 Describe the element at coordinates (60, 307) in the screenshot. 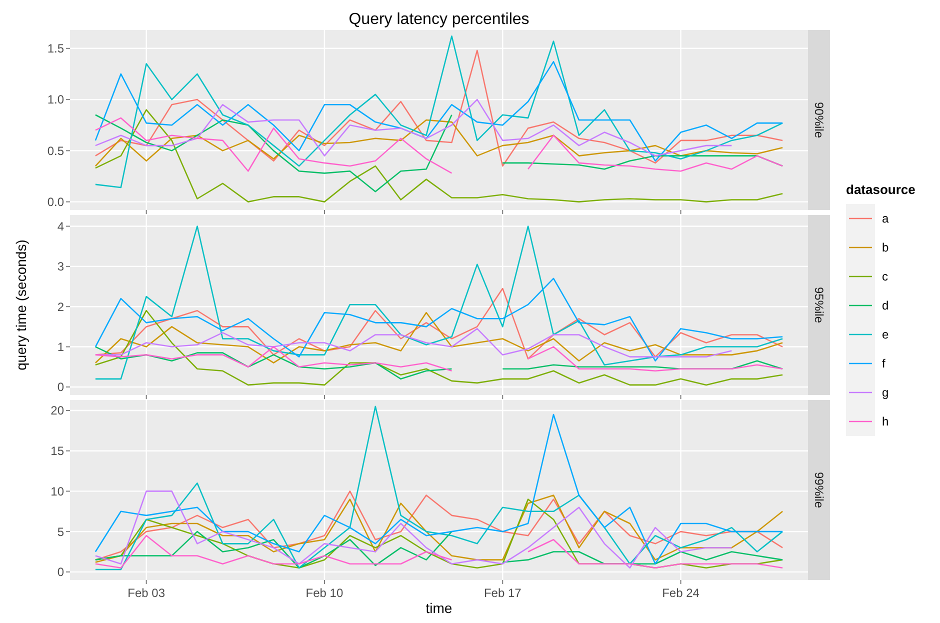

I see `y-tick-label: 2` at that location.